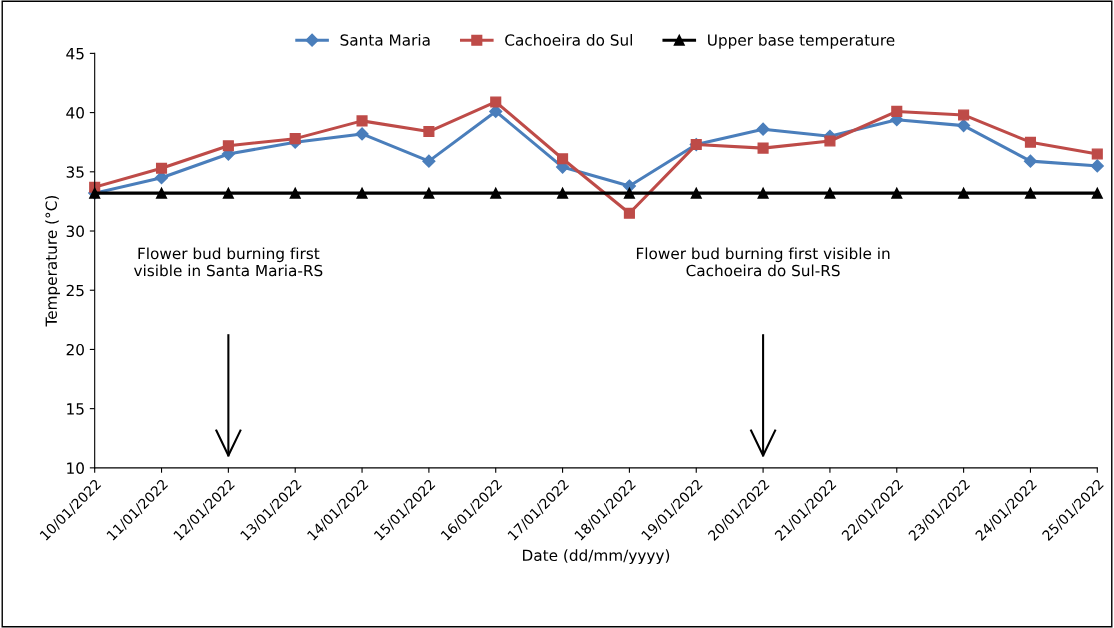  What do you see at coordinates (763, 262) in the screenshot?
I see `annotation: Flower bud burning first visible in Cachoeira do Sul-RS` at bounding box center [763, 262].